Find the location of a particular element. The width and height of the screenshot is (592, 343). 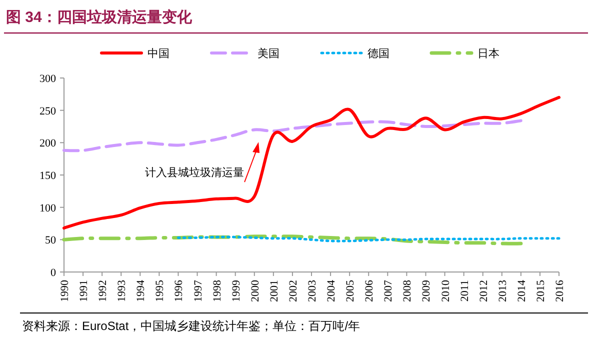

x-tick-label: 1990 is located at coordinates (65, 291).